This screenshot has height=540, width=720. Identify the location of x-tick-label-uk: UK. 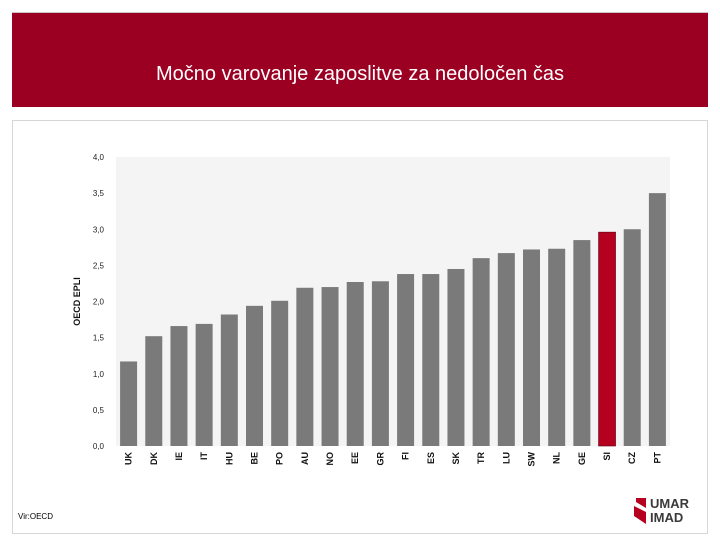
(129, 458).